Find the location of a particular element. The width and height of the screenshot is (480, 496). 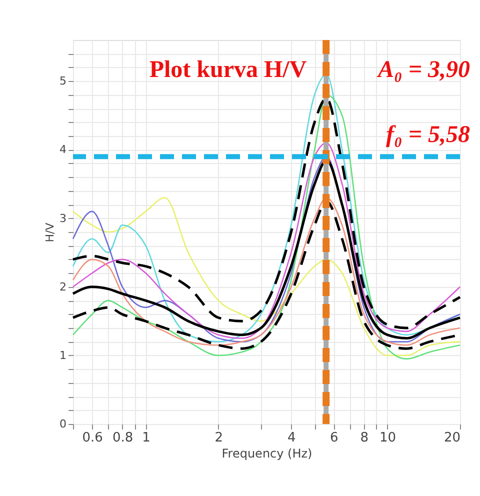

x-tick-label: 10 is located at coordinates (388, 438).